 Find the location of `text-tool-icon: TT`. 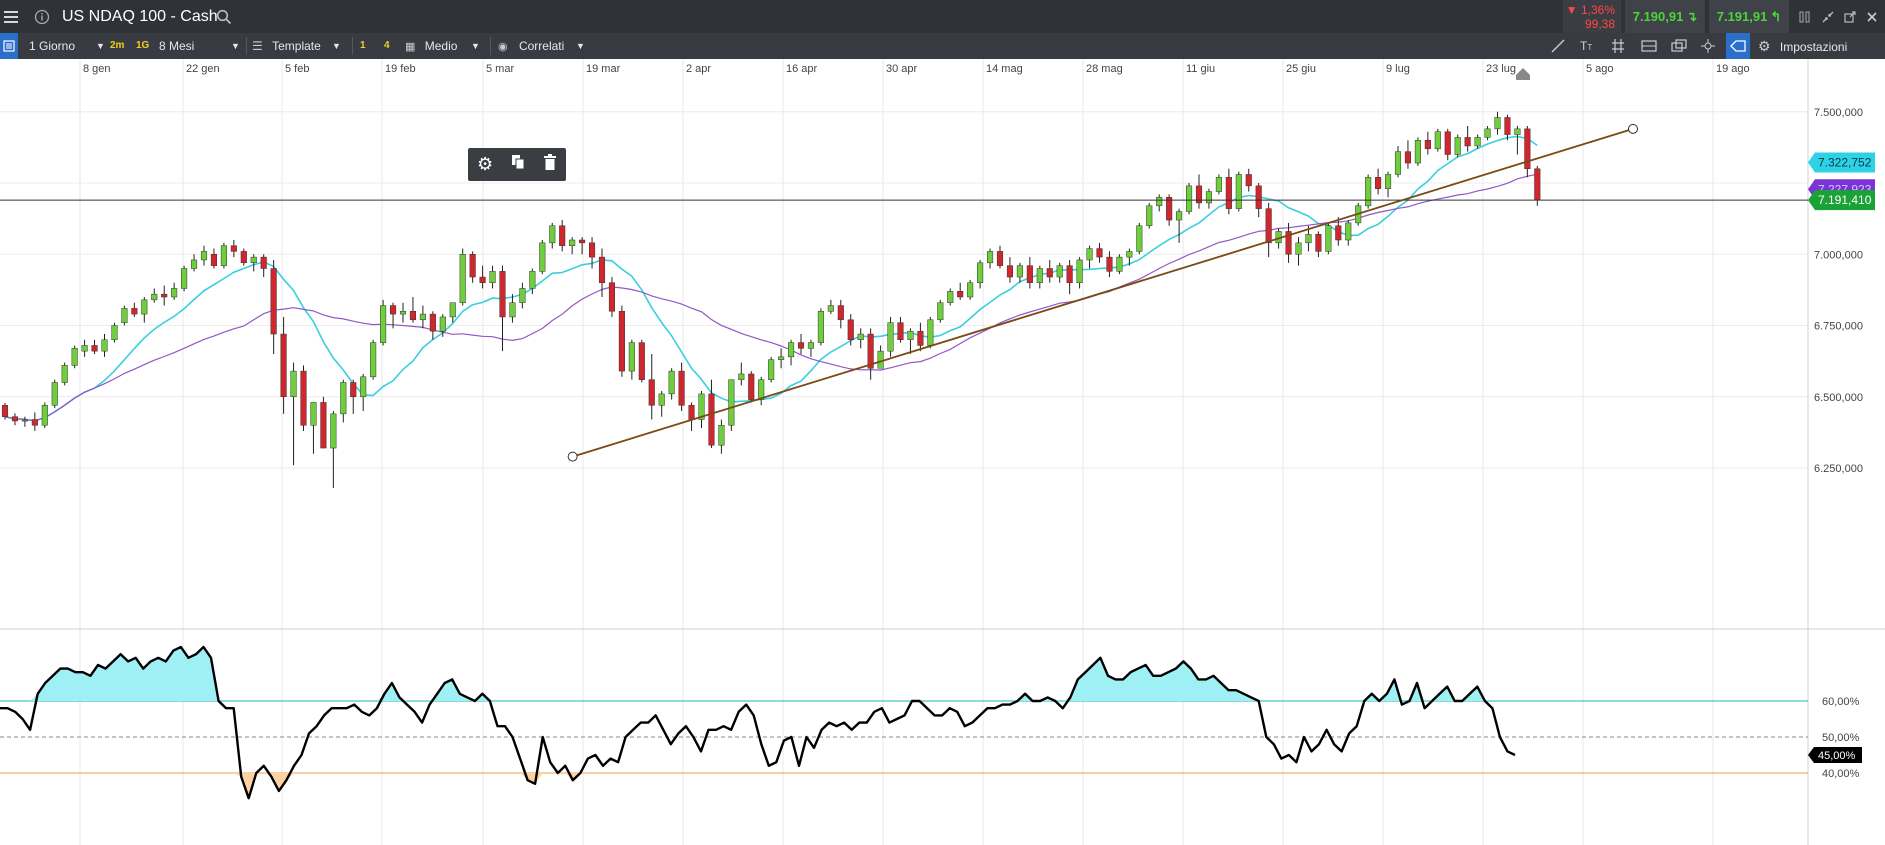

text-tool-icon: TT is located at coordinates (1586, 46).